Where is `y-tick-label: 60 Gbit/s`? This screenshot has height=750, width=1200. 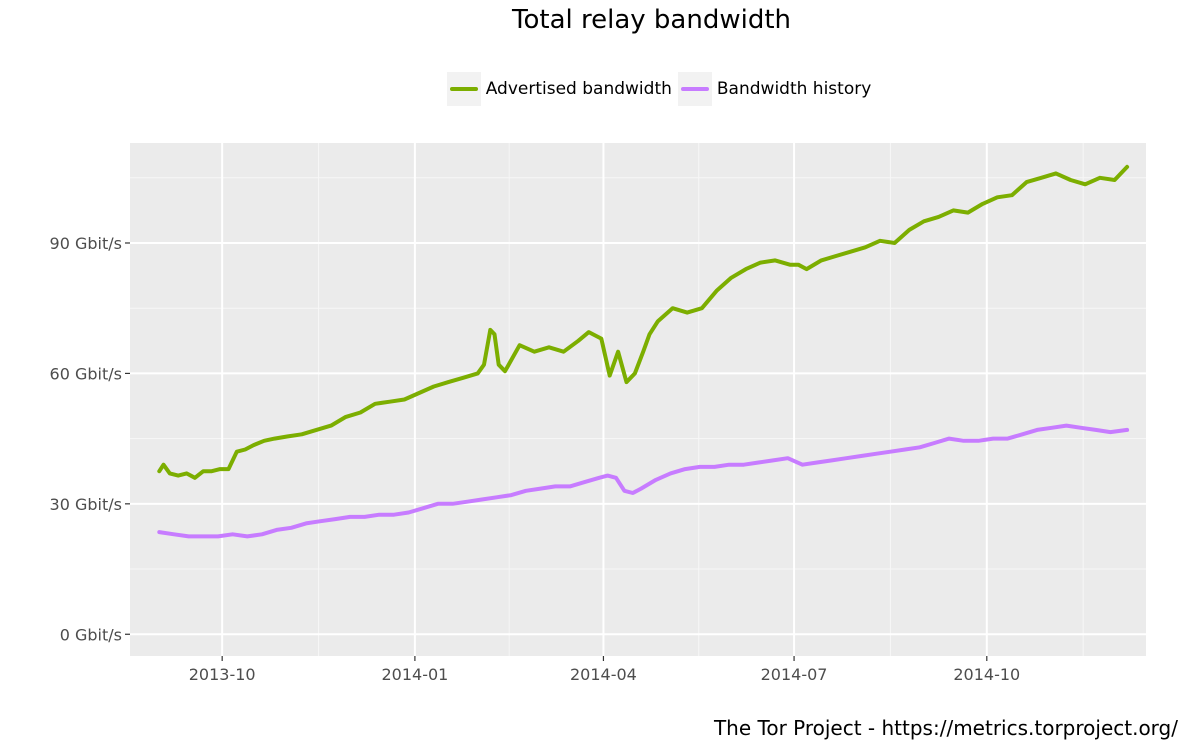
y-tick-label: 60 Gbit/s is located at coordinates (86, 373).